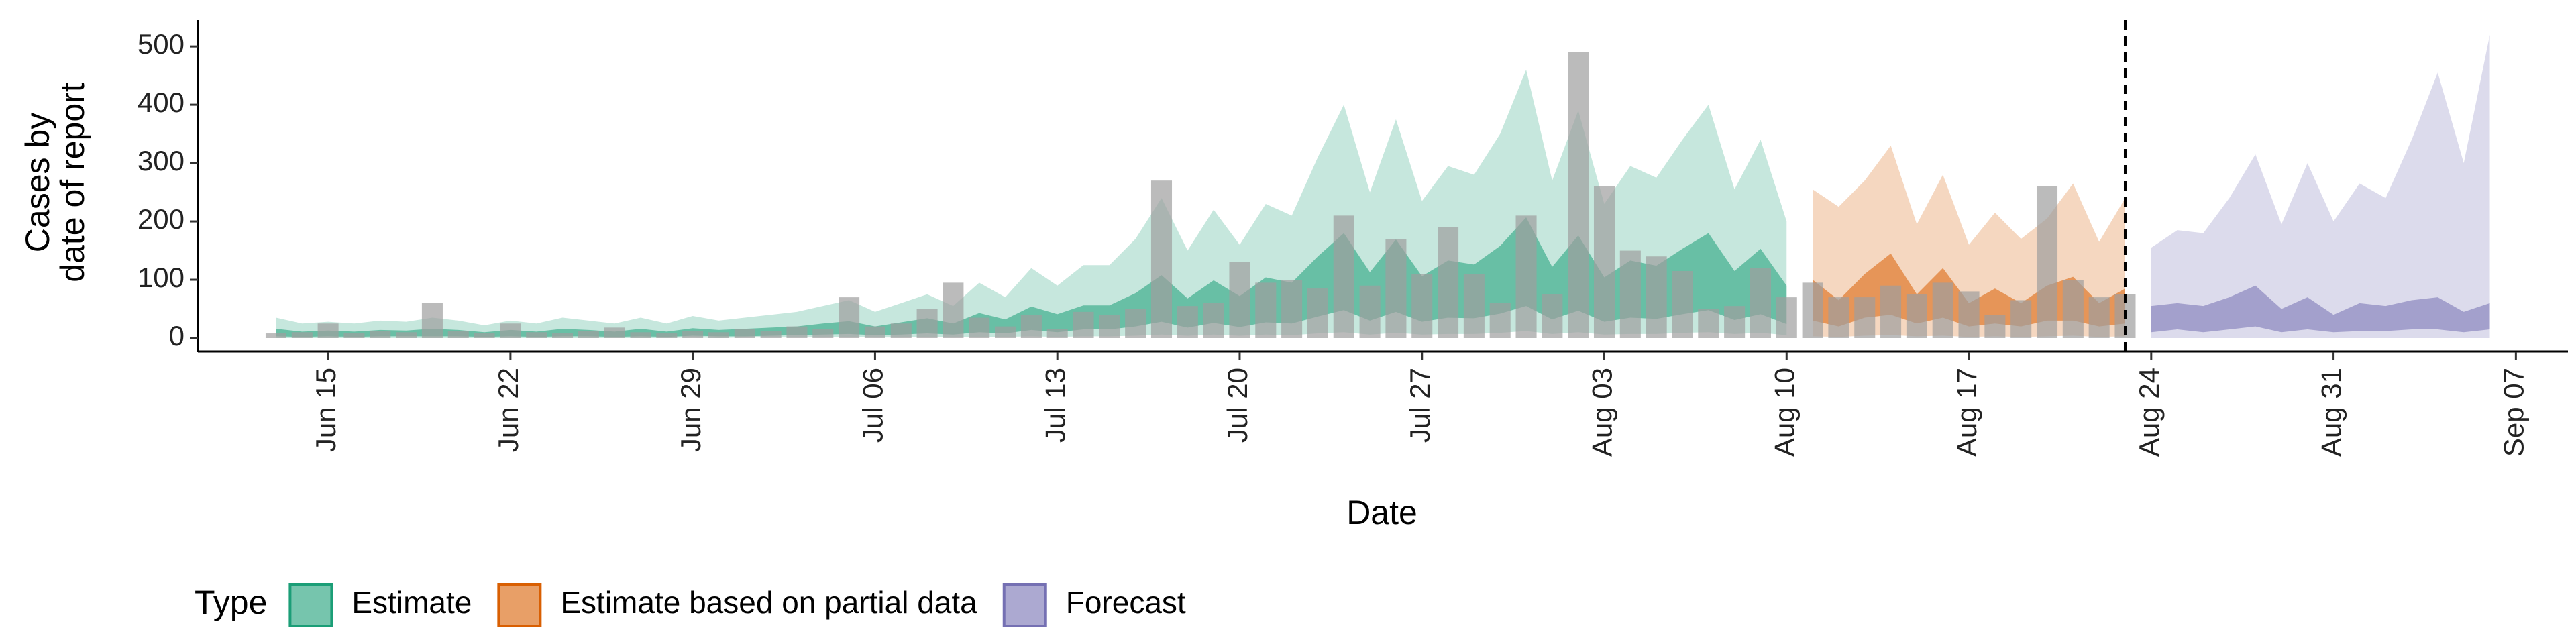  Describe the element at coordinates (2149, 412) in the screenshot. I see `x-tick-label: Aug 24` at that location.